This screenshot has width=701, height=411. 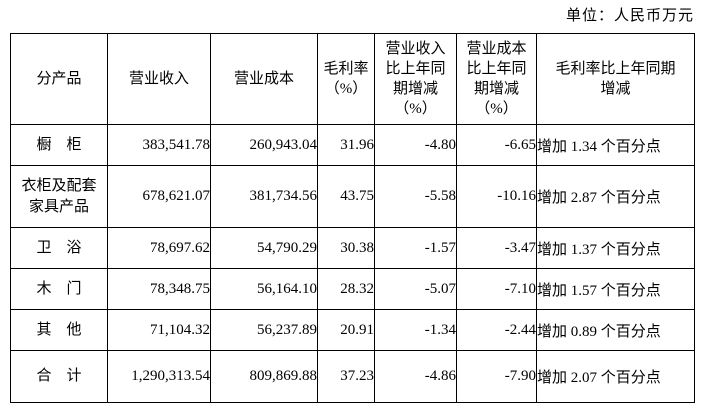 I want to click on cell-margin-change: 增加 1.57 个百分点, so click(x=615, y=289).